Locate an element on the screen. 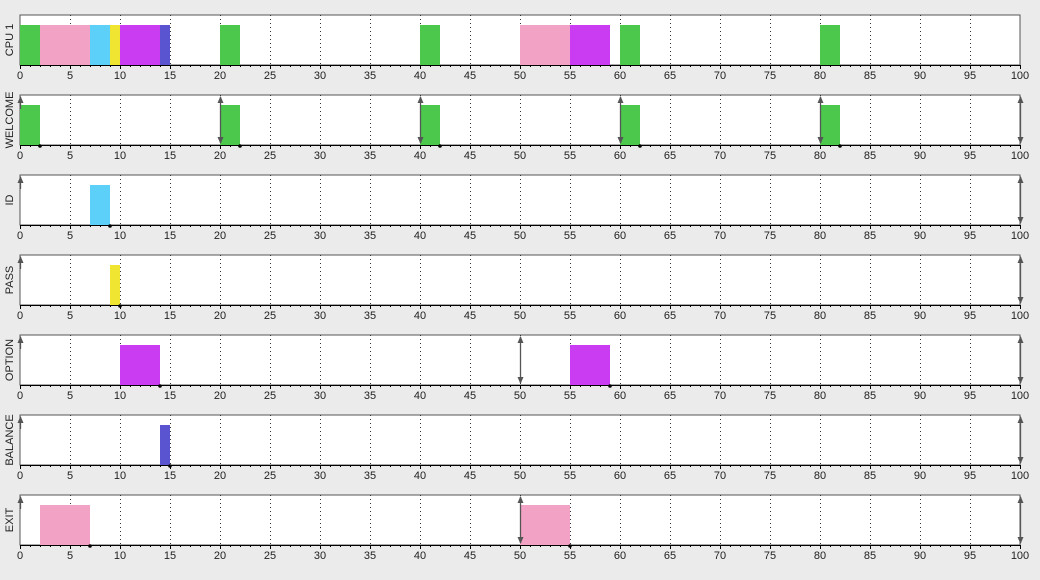 The image size is (1040, 580). tick-label: 75 is located at coordinates (770, 236).